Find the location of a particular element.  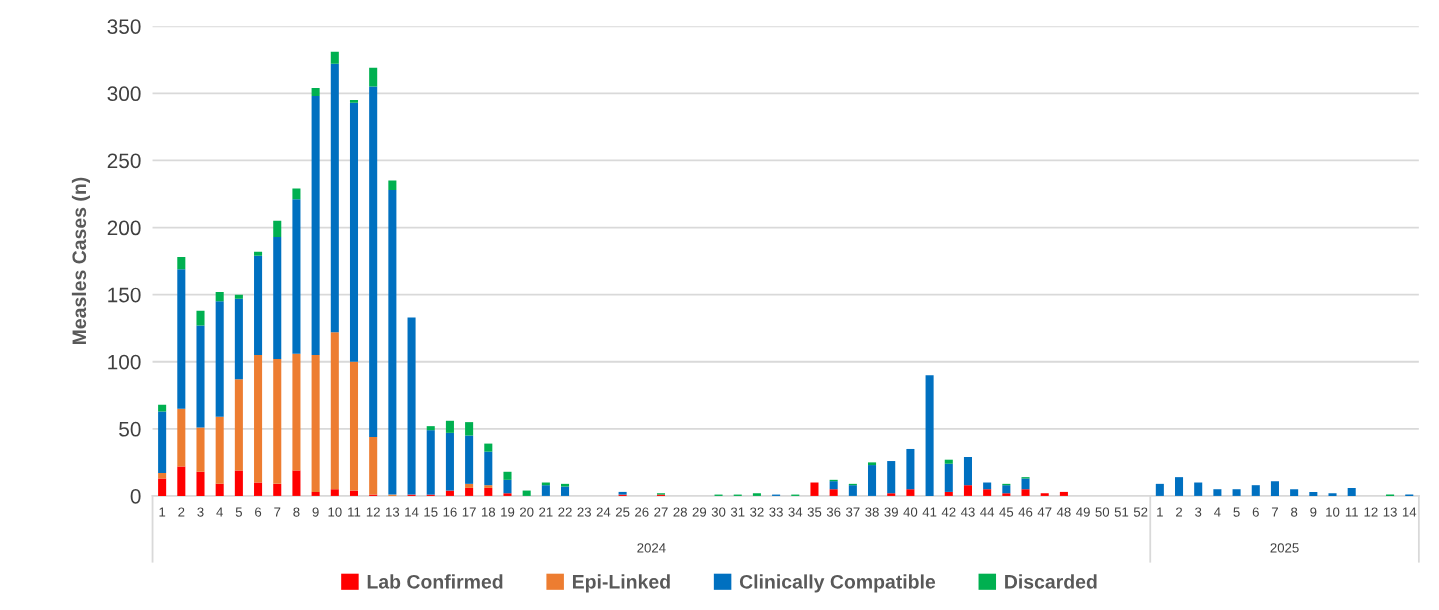

x-tick-label: 40 is located at coordinates (910, 512).